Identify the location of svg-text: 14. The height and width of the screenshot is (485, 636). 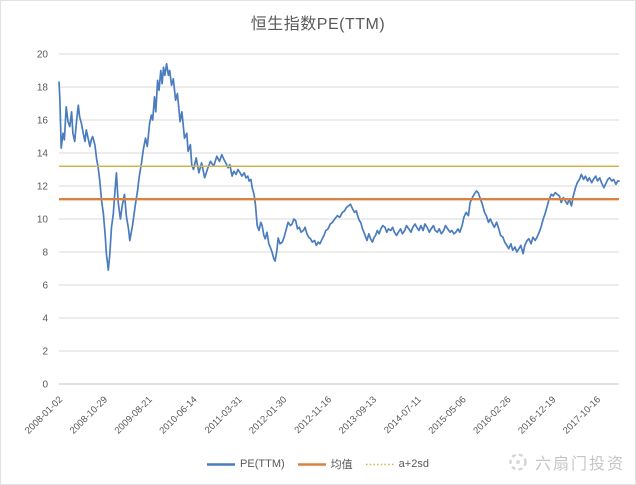
(43, 154).